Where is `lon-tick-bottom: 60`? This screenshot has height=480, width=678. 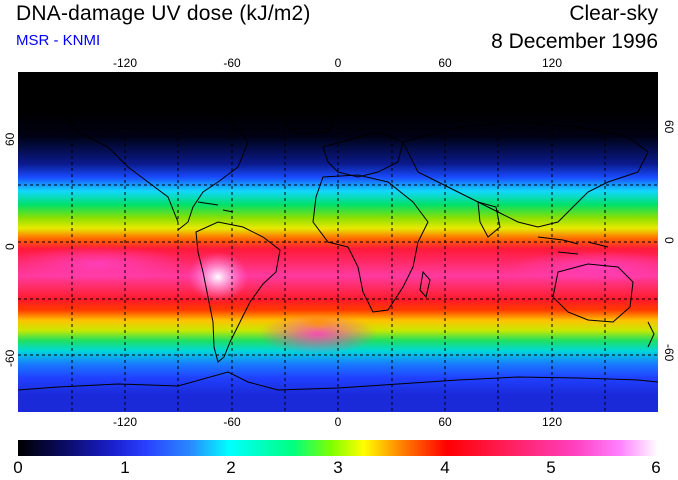
lon-tick-bottom: 60 is located at coordinates (445, 422).